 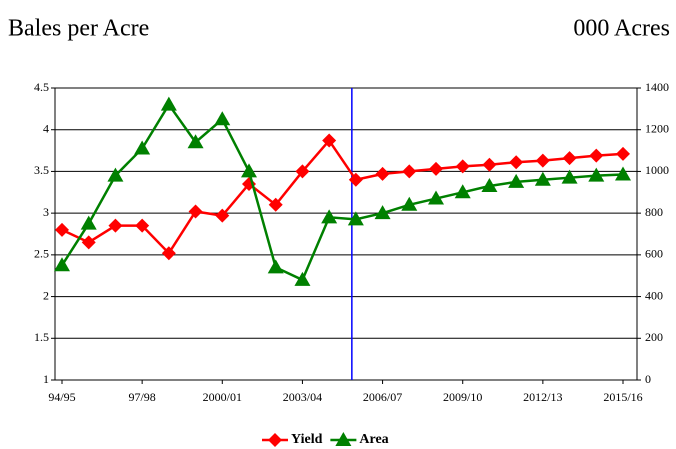 I want to click on y-tick-label: 2.5, so click(x=41, y=254).